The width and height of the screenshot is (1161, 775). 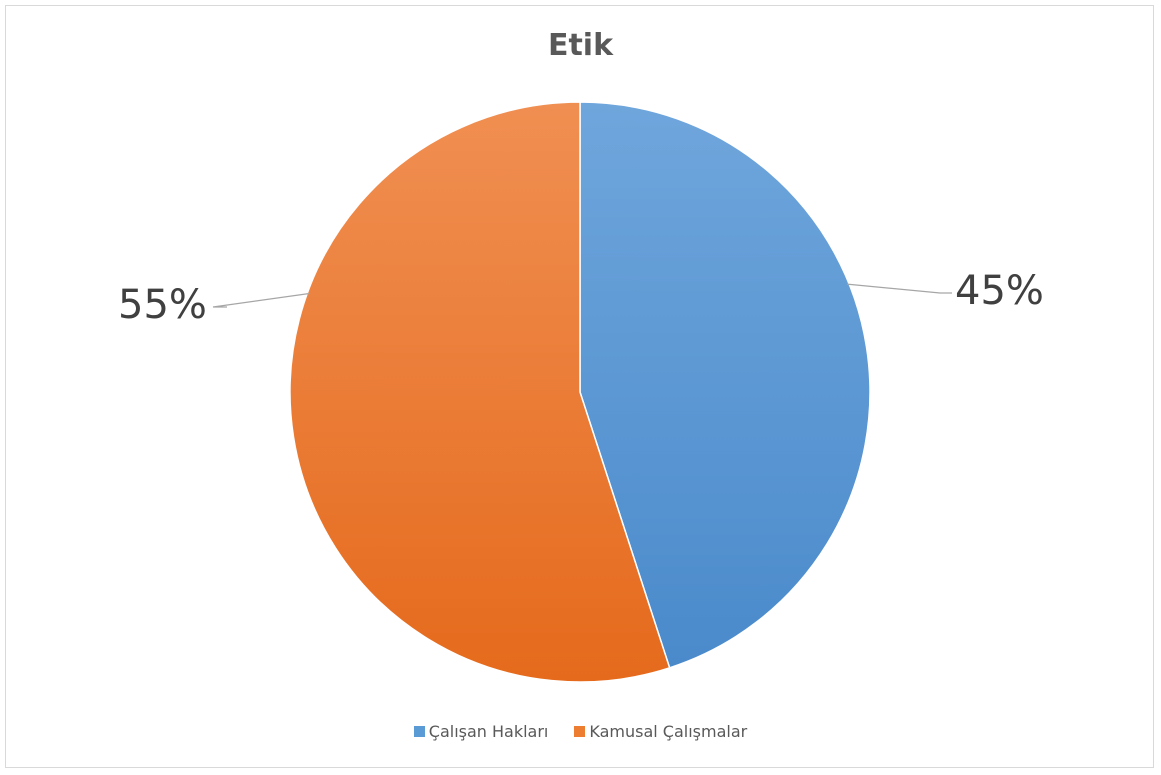 I want to click on leader-line-kamusal-calismalar, so click(x=261, y=300).